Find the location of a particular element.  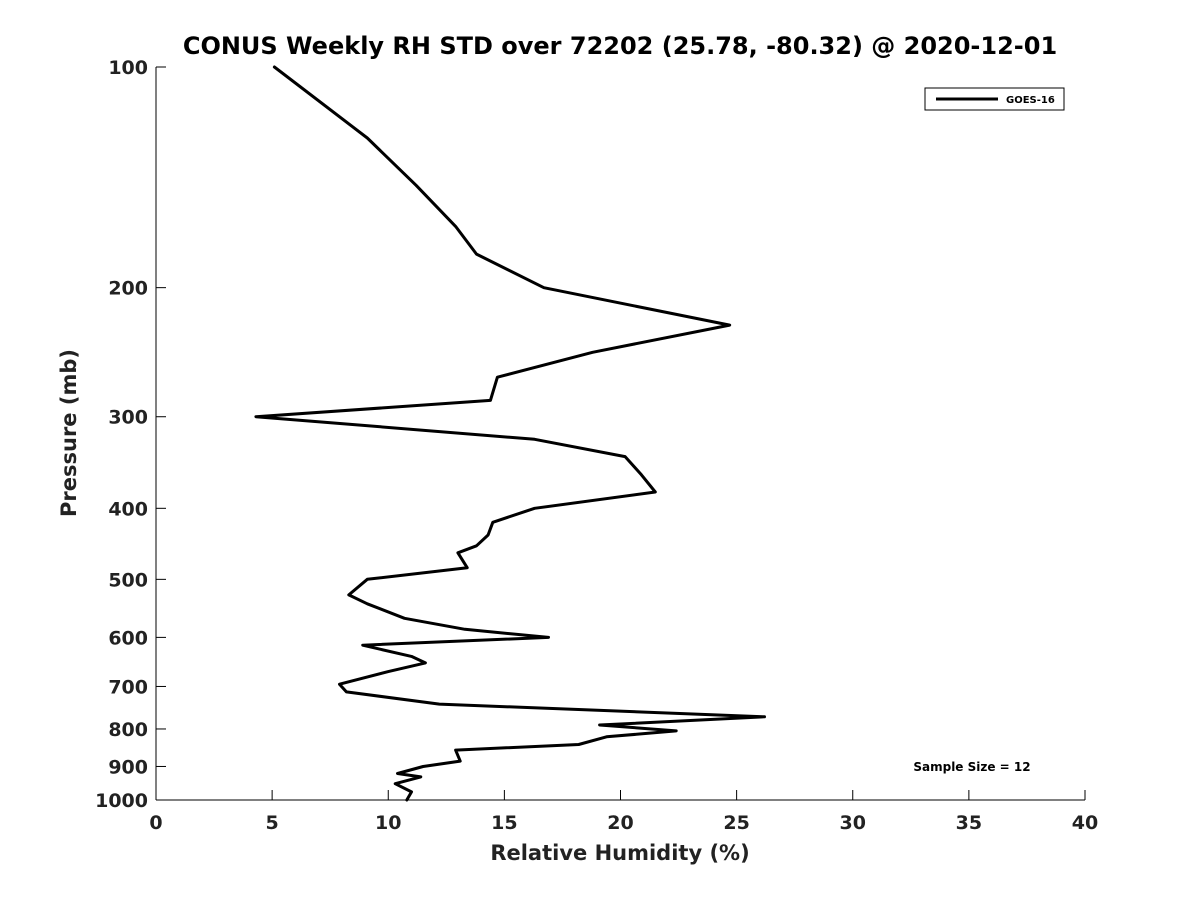

x-tick-label: 40 is located at coordinates (1085, 823).